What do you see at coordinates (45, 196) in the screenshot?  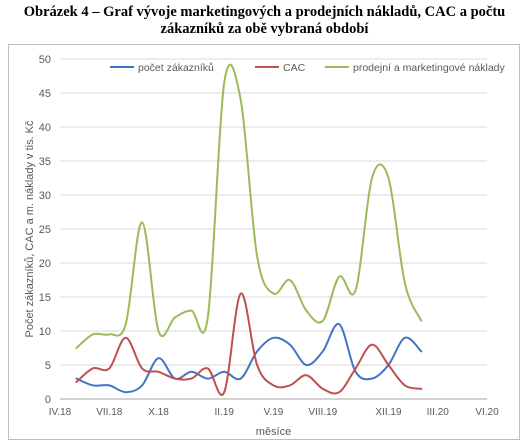 I see `y-tick-label: 30` at bounding box center [45, 196].